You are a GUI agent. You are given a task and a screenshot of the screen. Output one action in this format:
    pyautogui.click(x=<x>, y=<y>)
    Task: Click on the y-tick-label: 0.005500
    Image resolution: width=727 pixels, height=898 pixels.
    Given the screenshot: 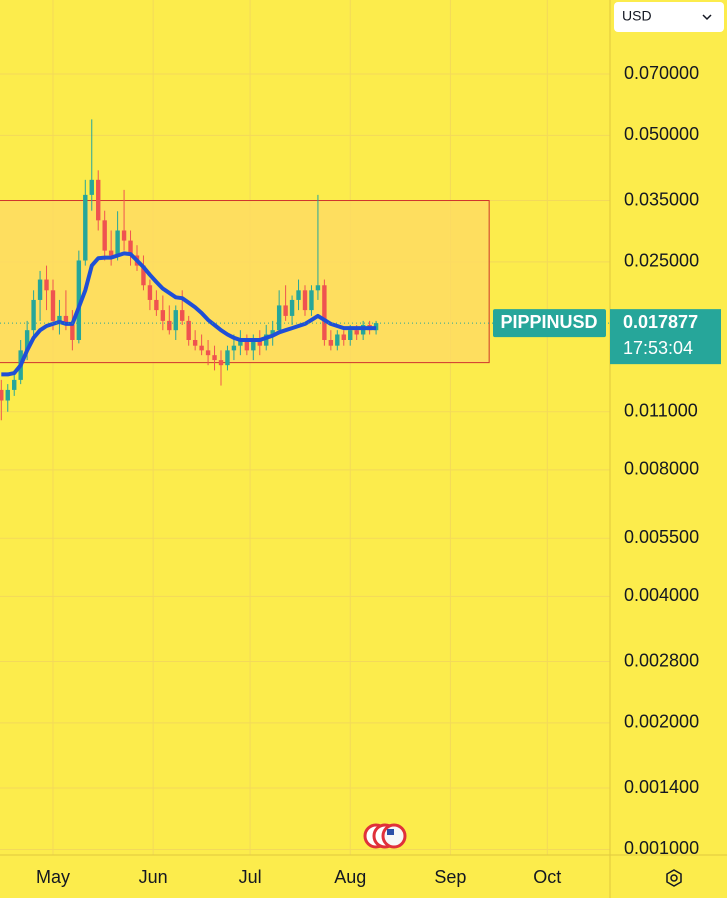 What is the action you would take?
    pyautogui.click(x=661, y=537)
    